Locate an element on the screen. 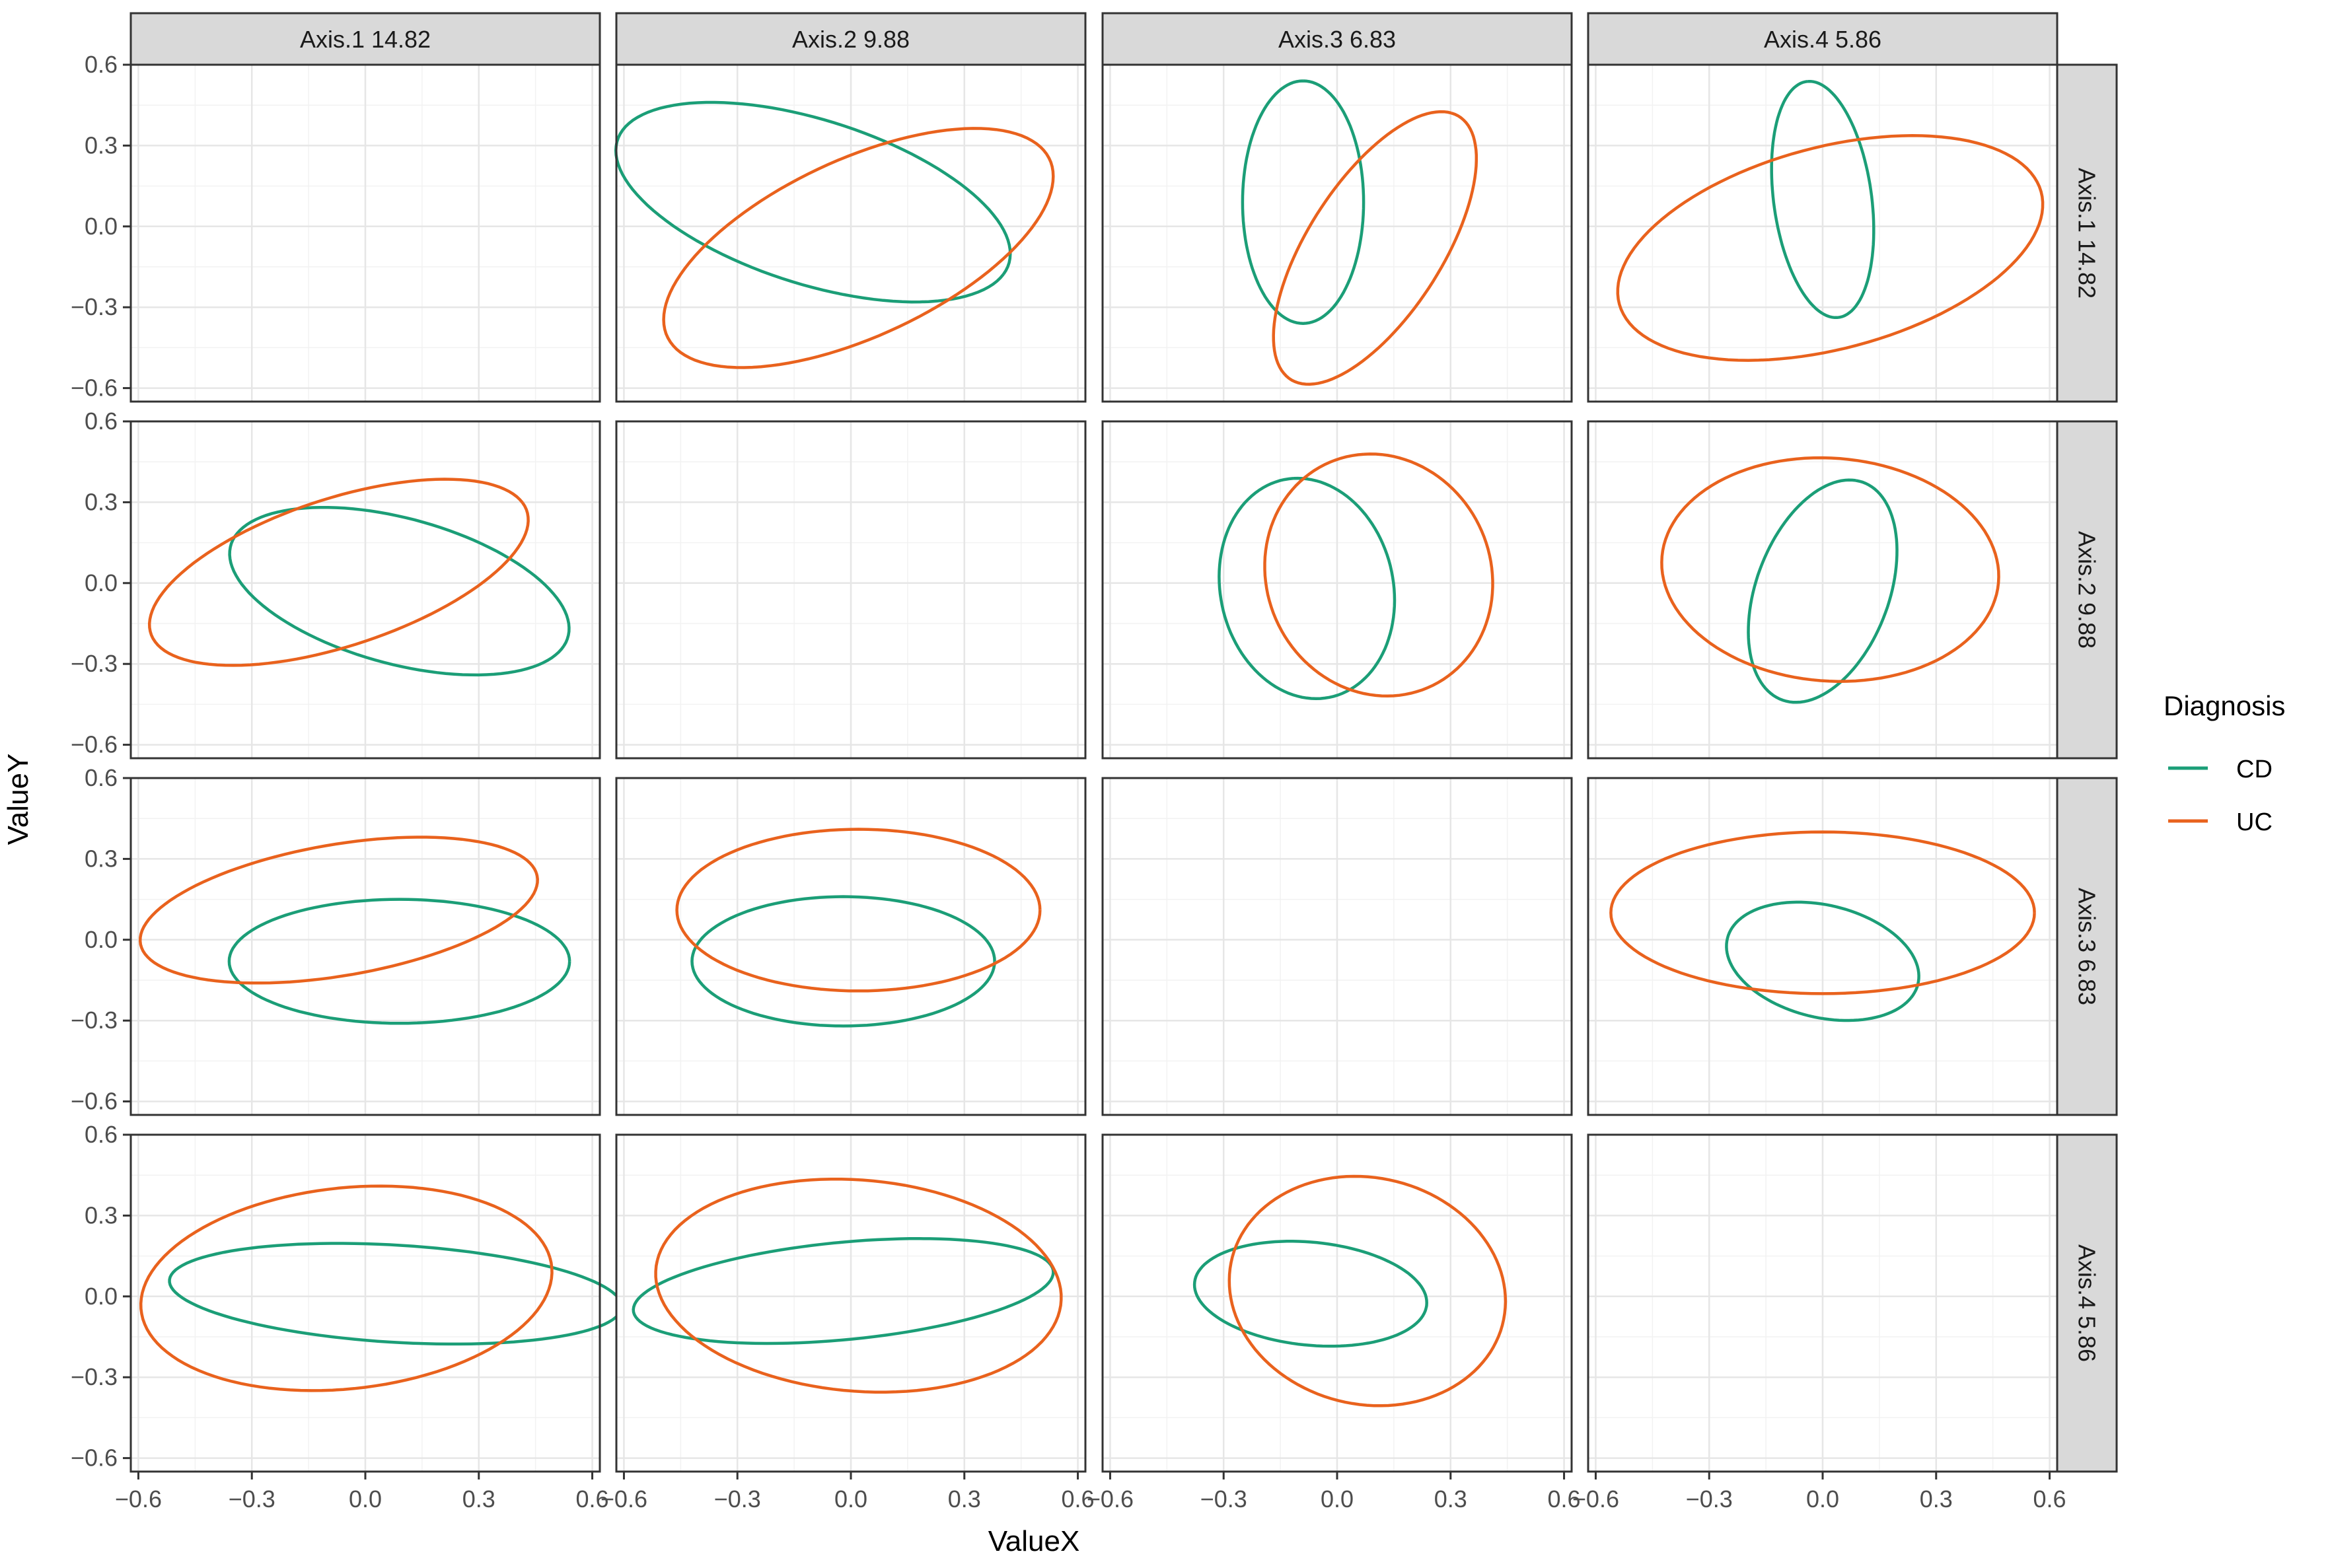  panel-r4-c1: −0.6 −0.3 0.0 0.3 0.6 −0.6 −0.3 0.0 0.3 0.6 is located at coordinates (347, 1317).